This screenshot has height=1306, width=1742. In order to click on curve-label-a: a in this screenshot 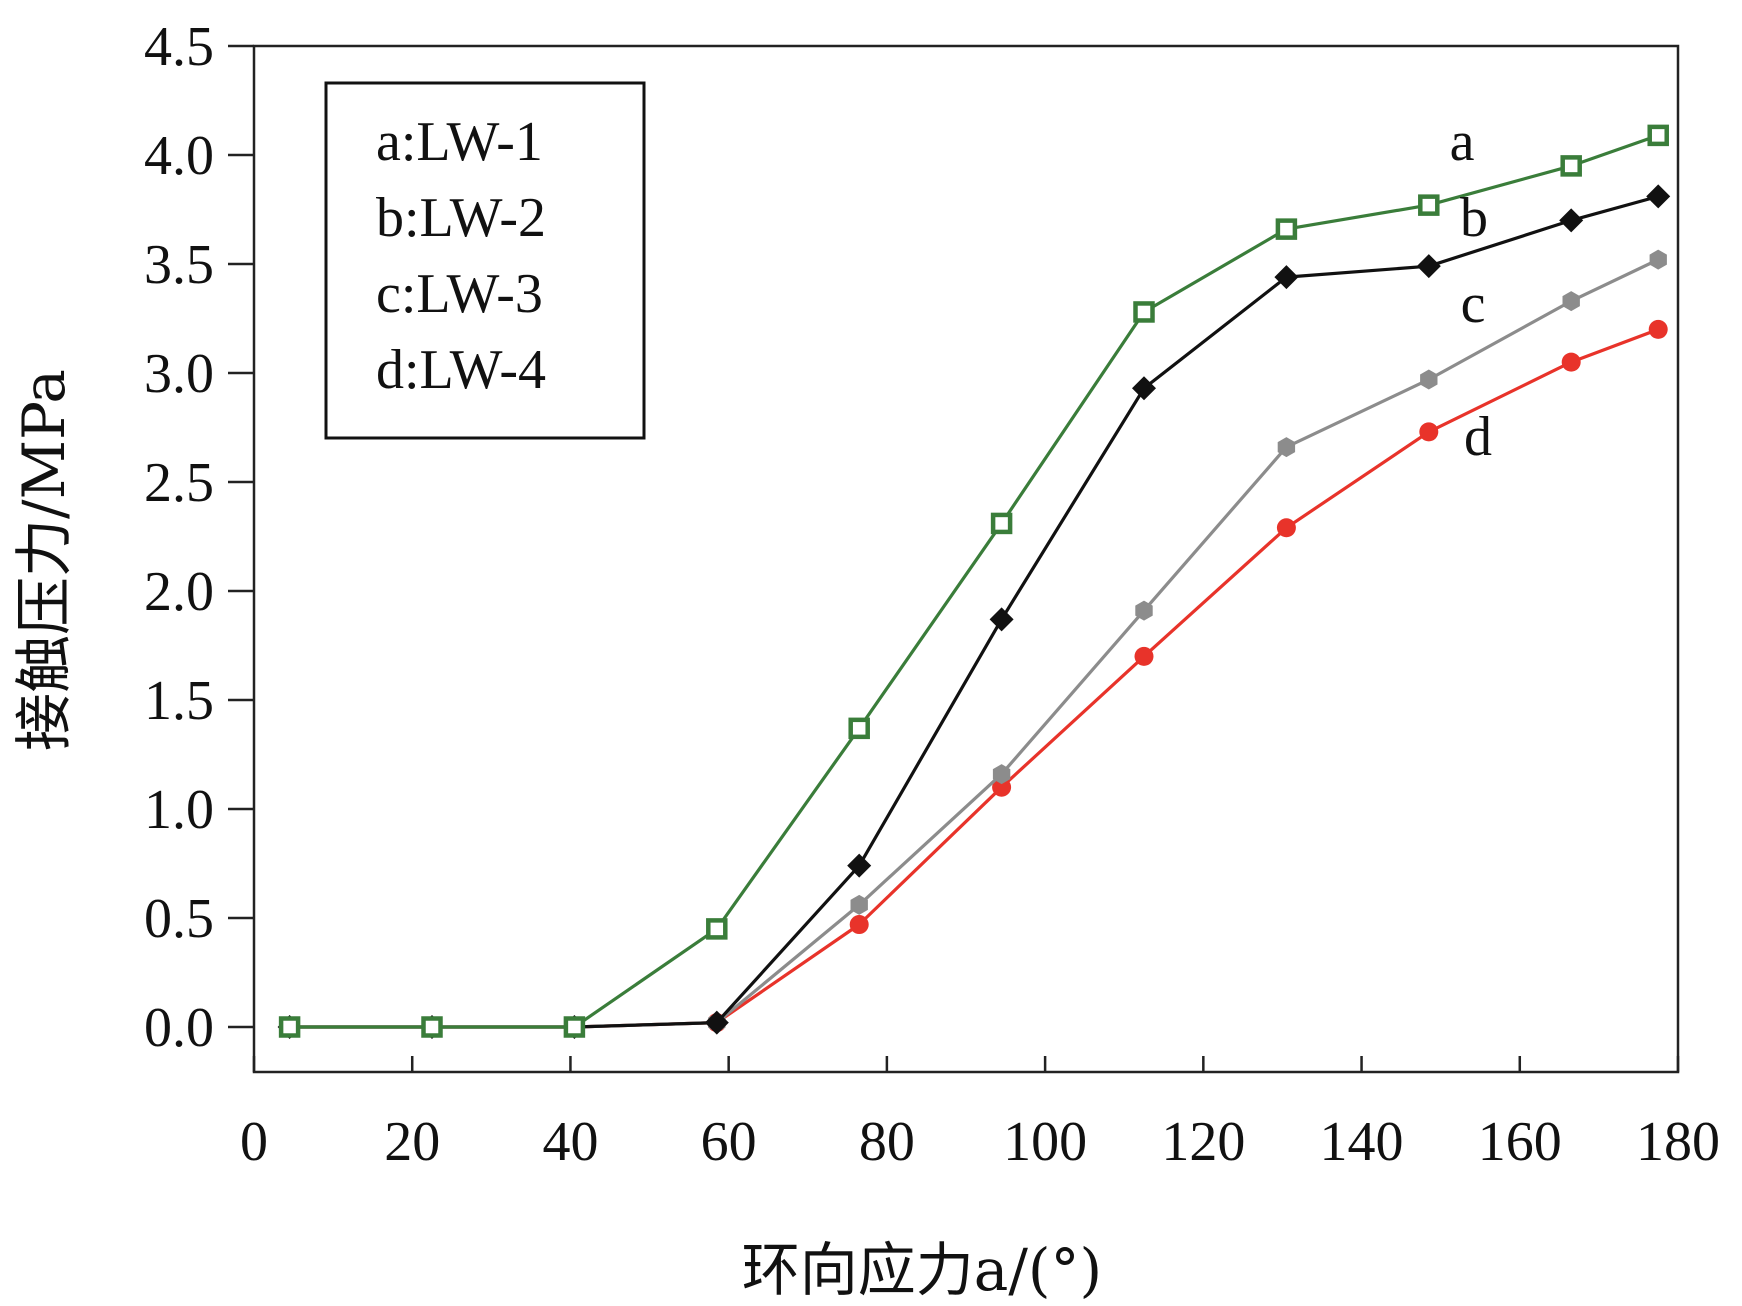, I will do `click(1462, 142)`.